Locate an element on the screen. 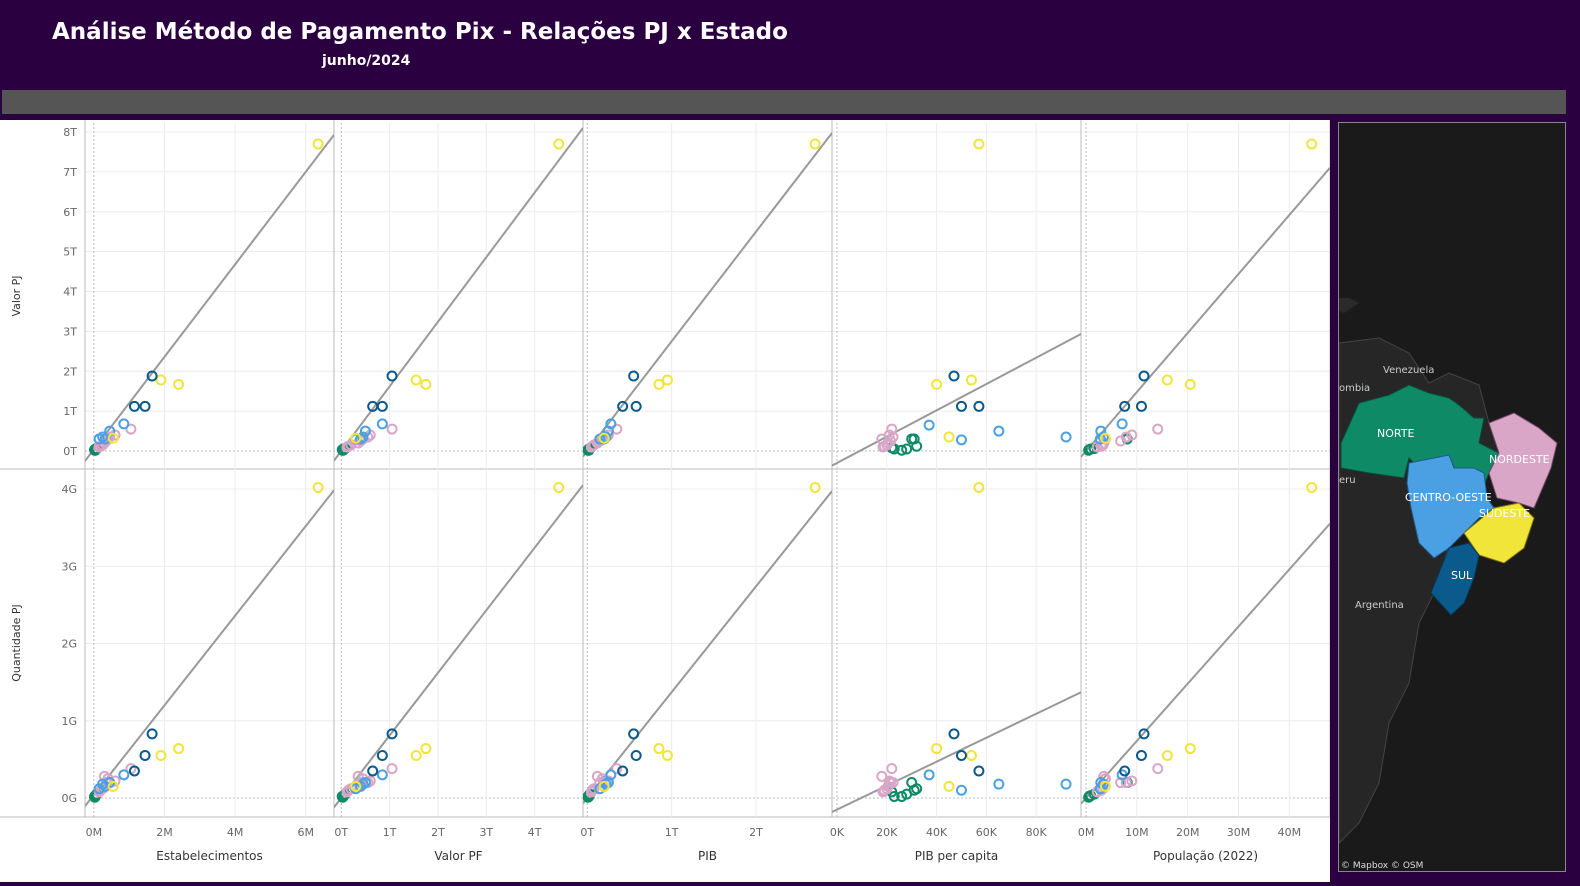  y-tick-label: 1G is located at coordinates (69, 721).